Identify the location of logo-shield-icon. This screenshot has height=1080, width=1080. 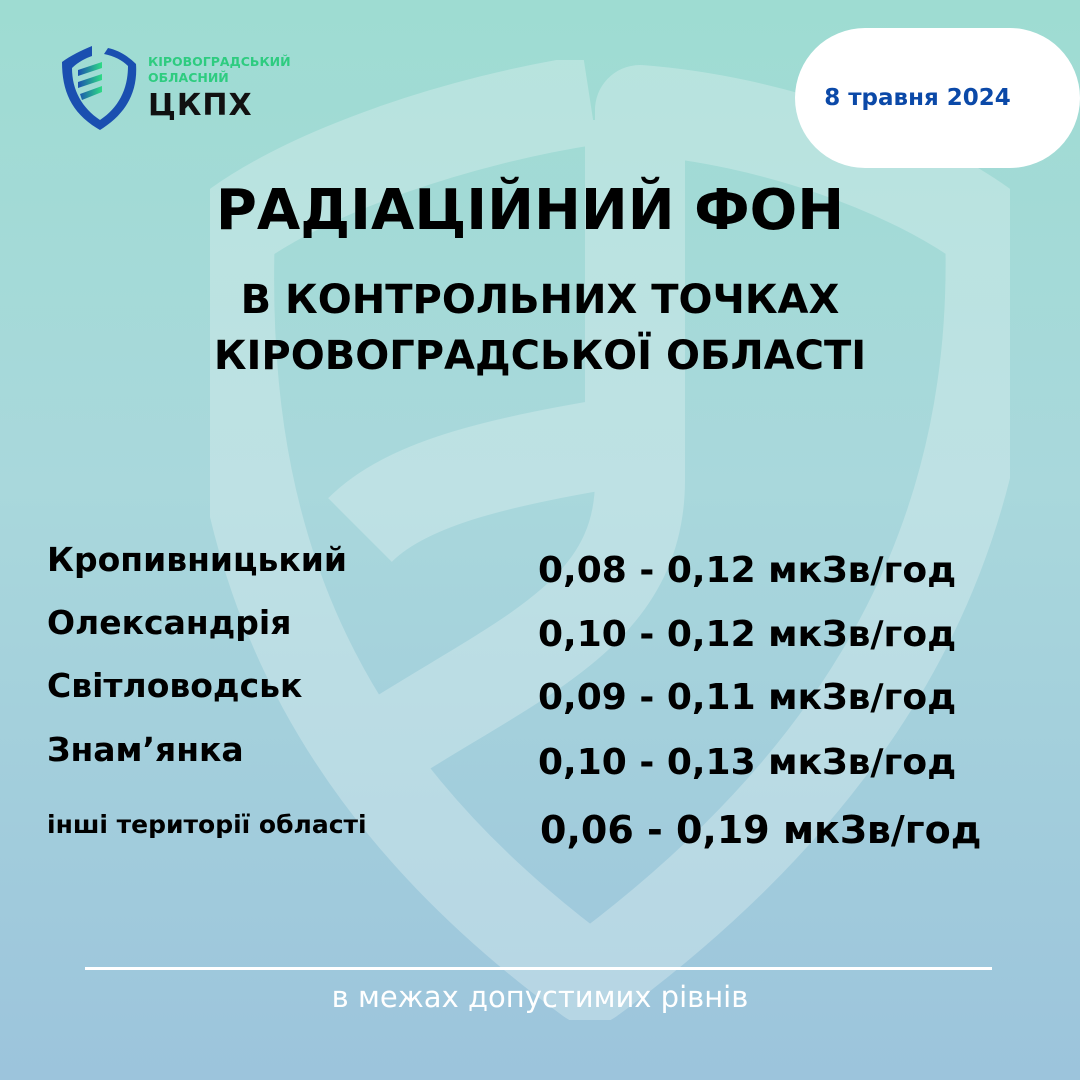
(99, 88).